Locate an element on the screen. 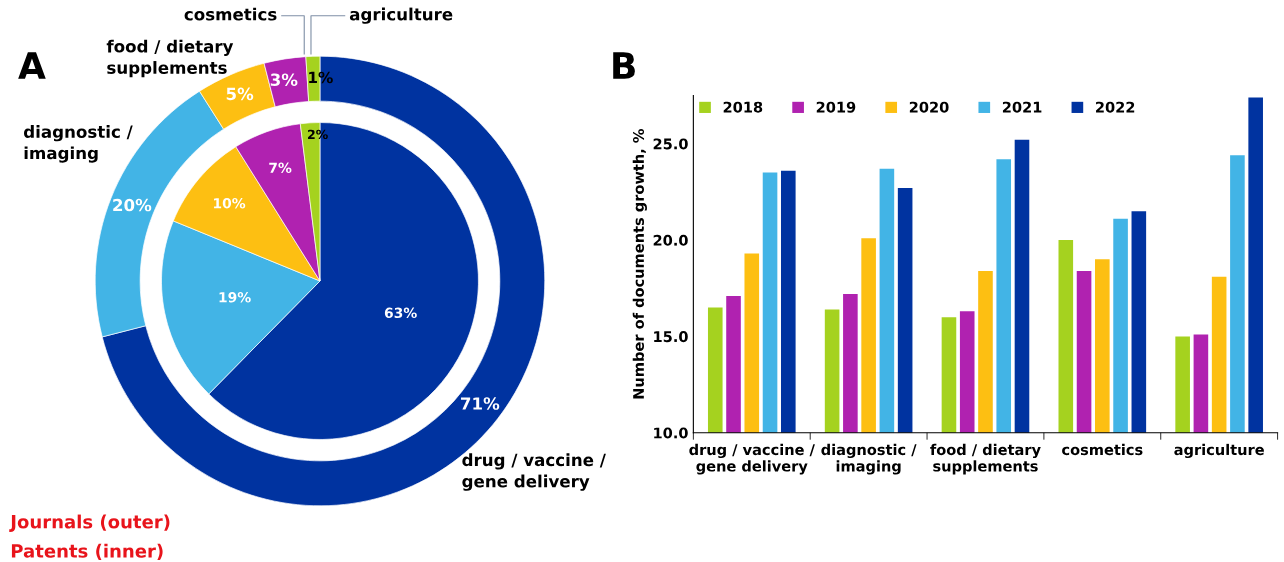 The image size is (1284, 562). y-tick-label: 25.0 is located at coordinates (670, 144).